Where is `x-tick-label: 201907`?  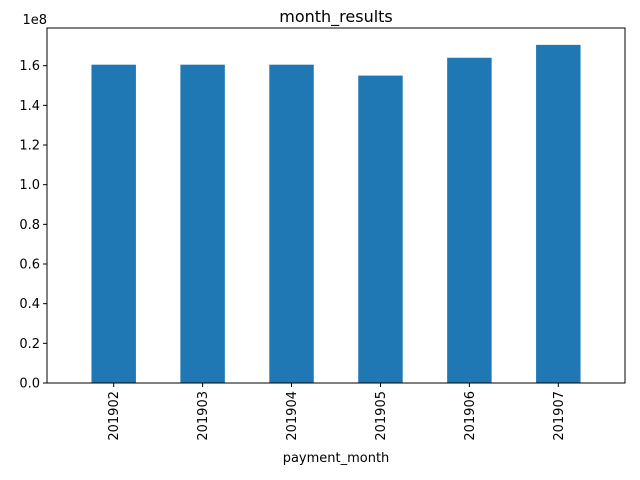 x-tick-label: 201907 is located at coordinates (559, 416).